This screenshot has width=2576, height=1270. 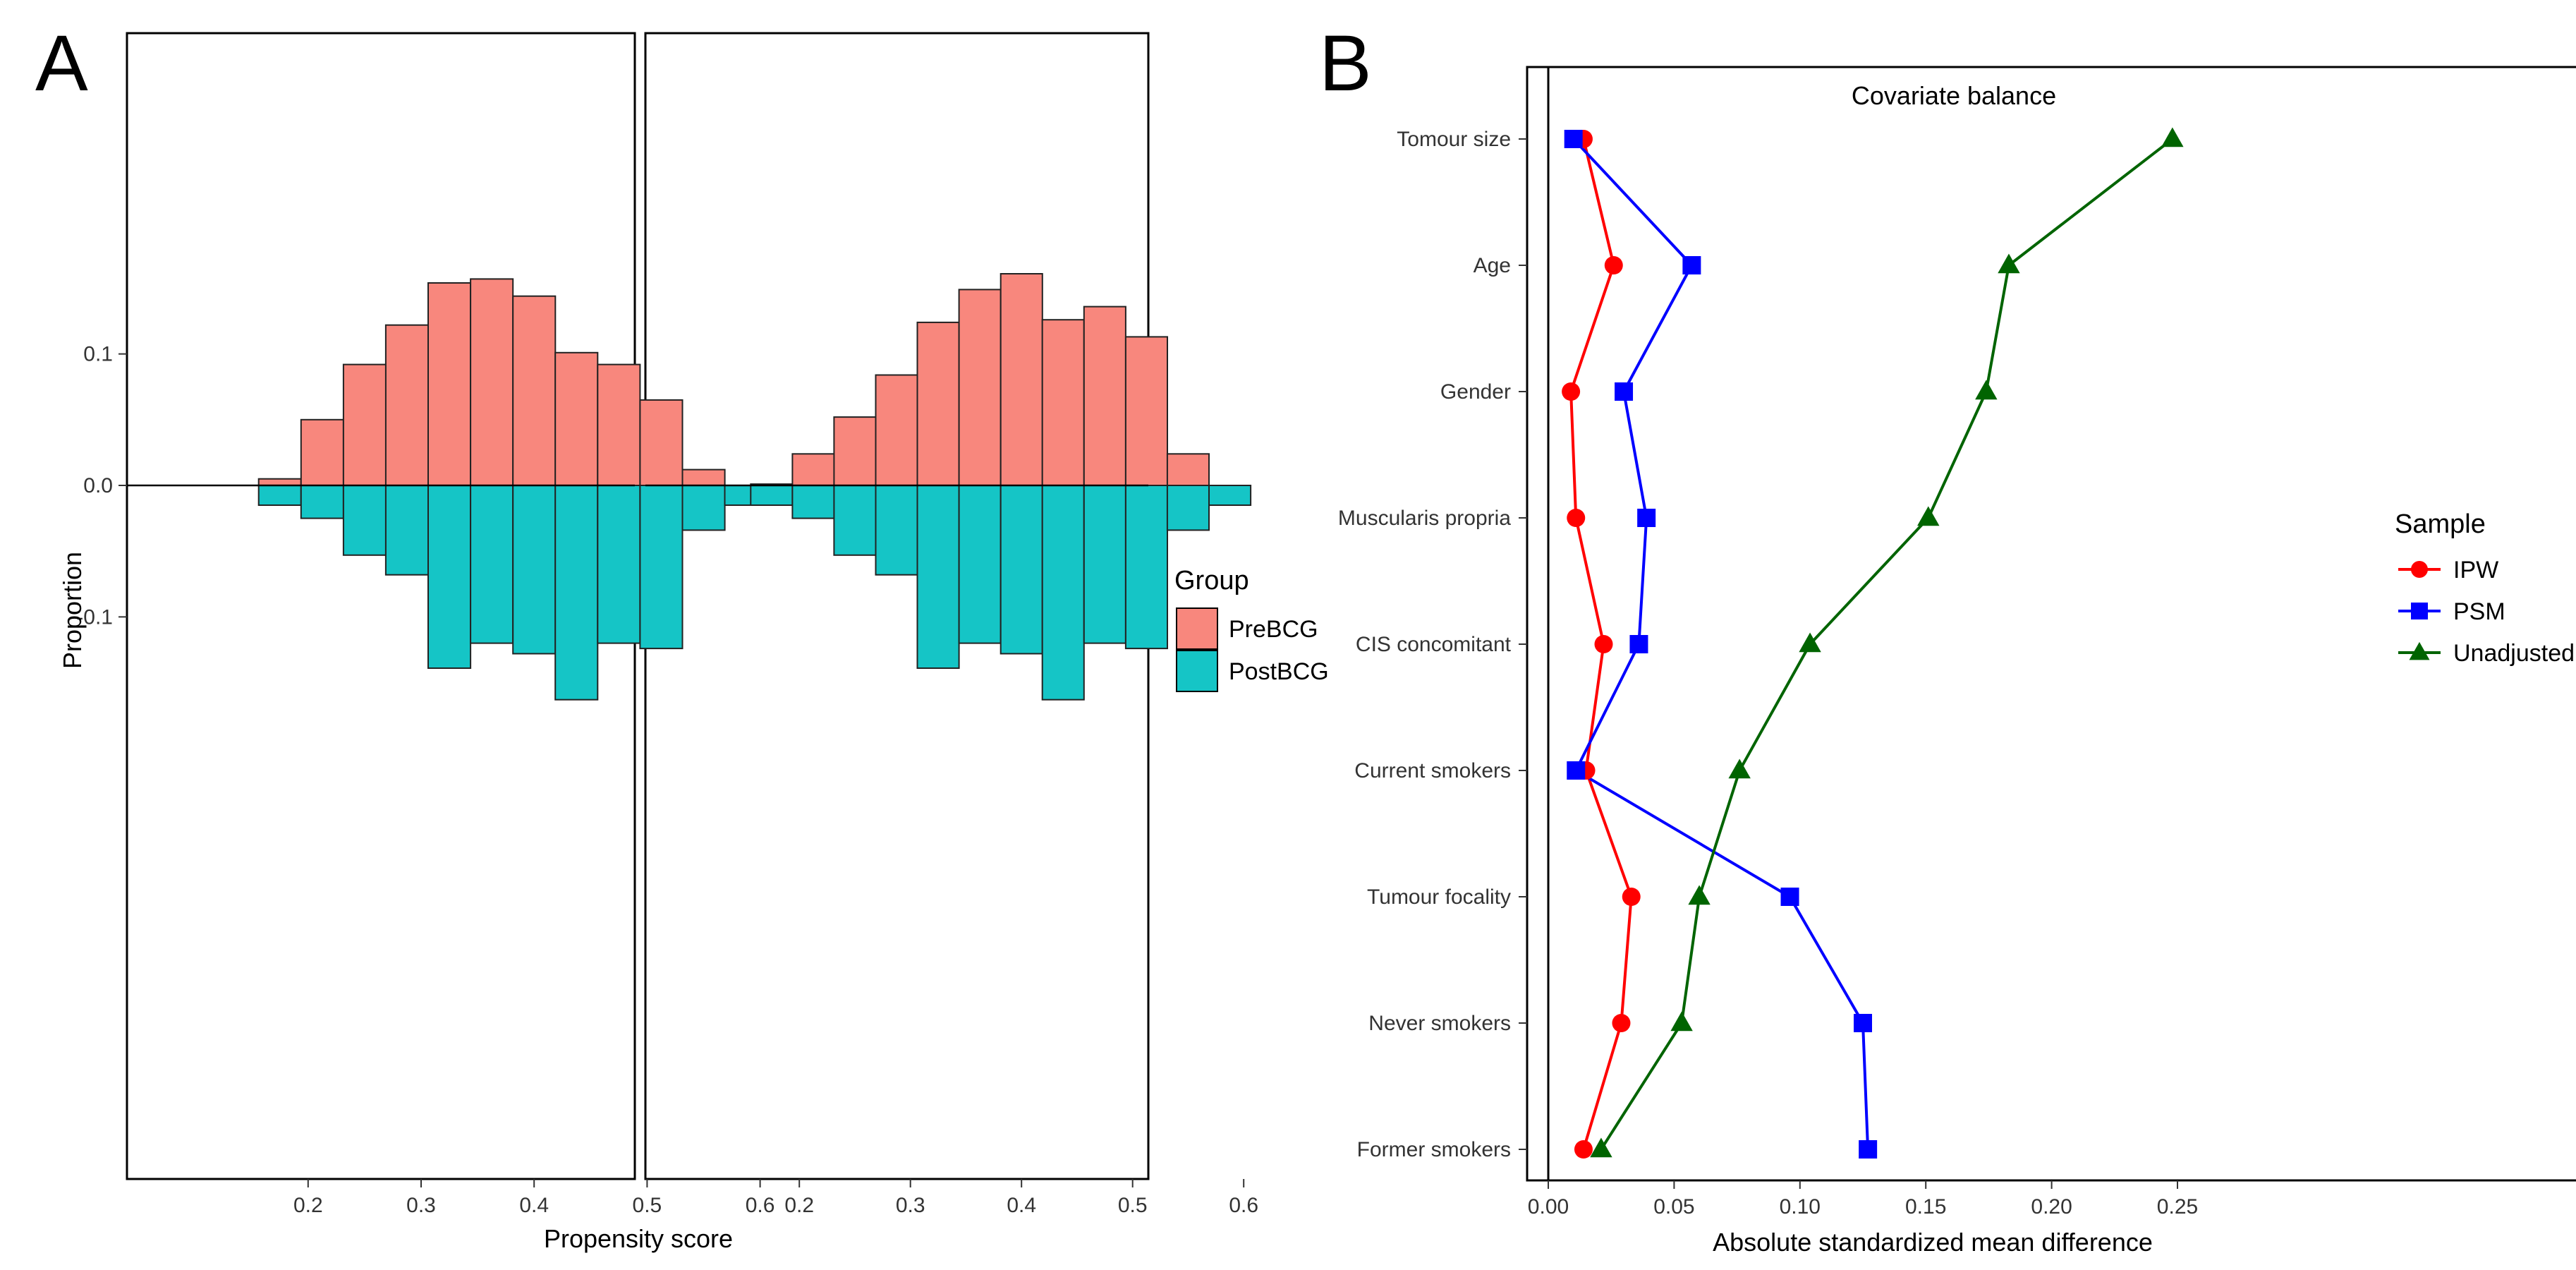 What do you see at coordinates (1925, 1206) in the screenshot?
I see `b-x-tick-label-3: 0.15` at bounding box center [1925, 1206].